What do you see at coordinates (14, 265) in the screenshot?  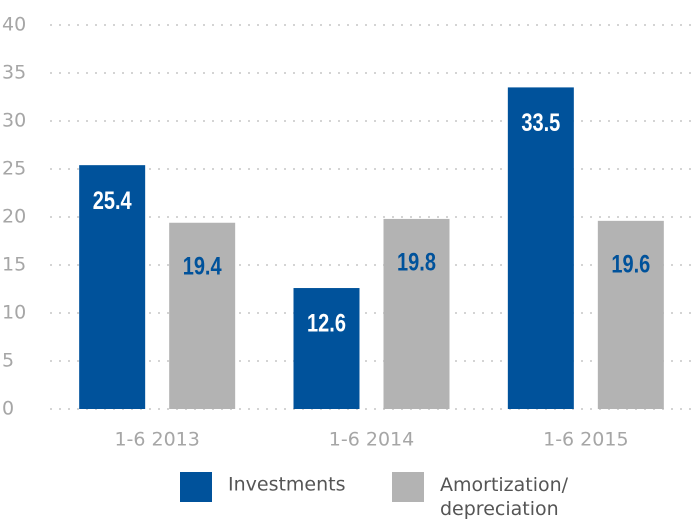 I see `y-tick-label: 15` at bounding box center [14, 265].